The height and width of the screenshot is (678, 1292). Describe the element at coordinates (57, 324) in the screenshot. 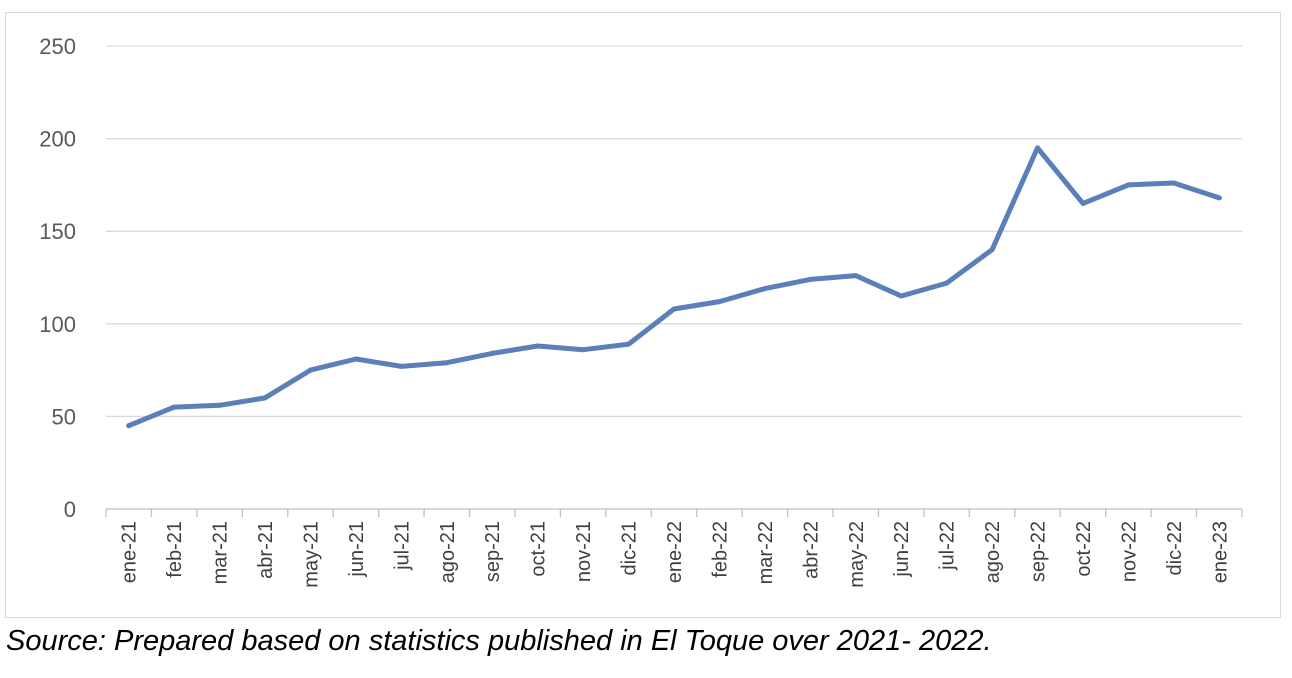

I see `y-tick-label: 100` at that location.